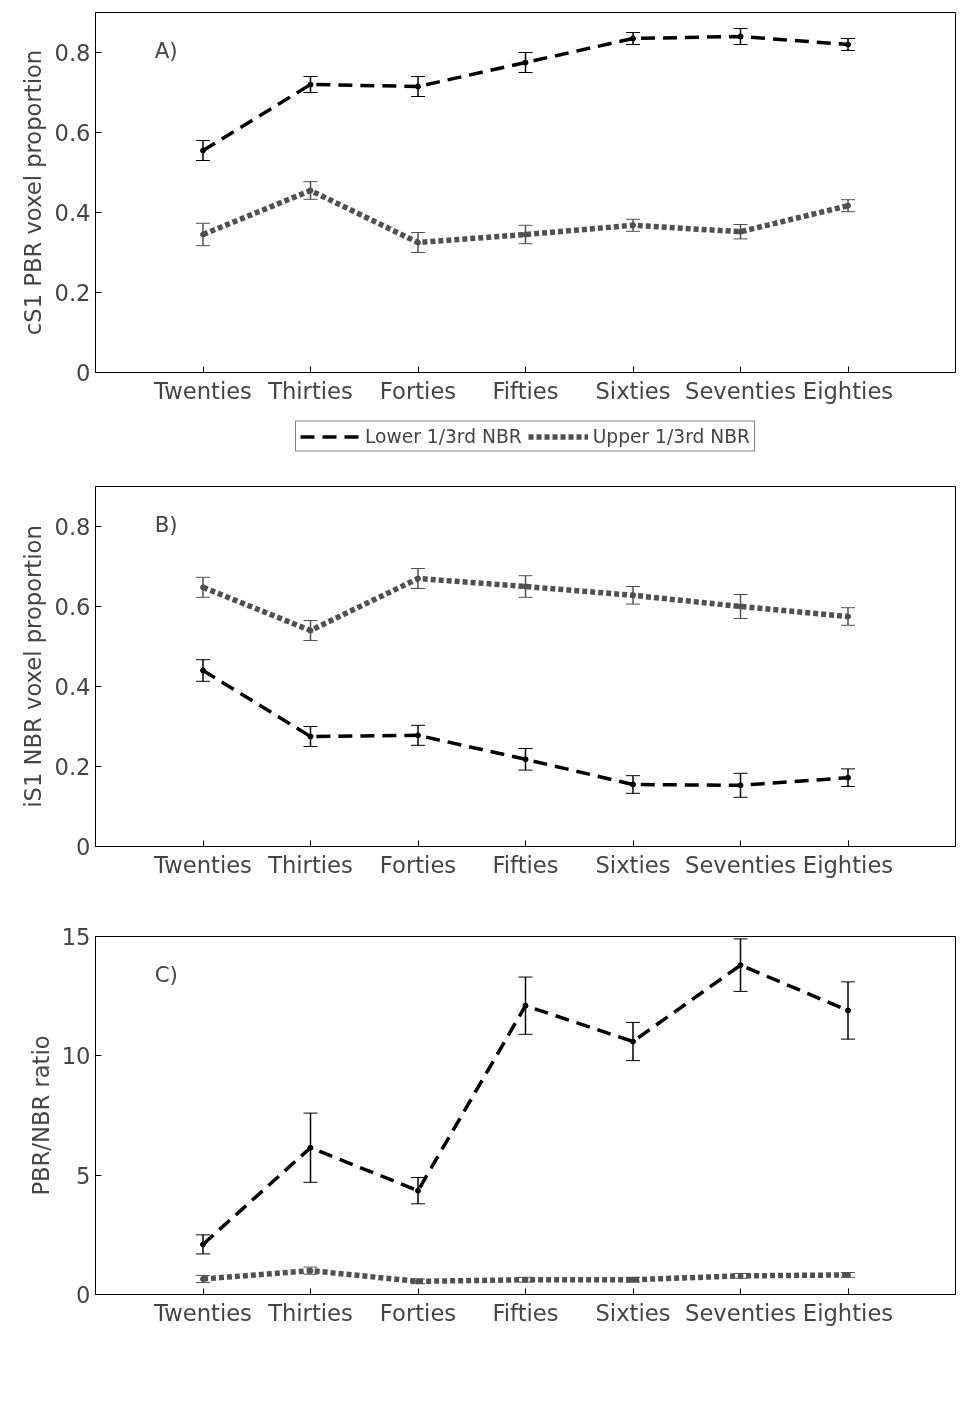  I want to click on y-tick-label: 15, so click(76, 937).